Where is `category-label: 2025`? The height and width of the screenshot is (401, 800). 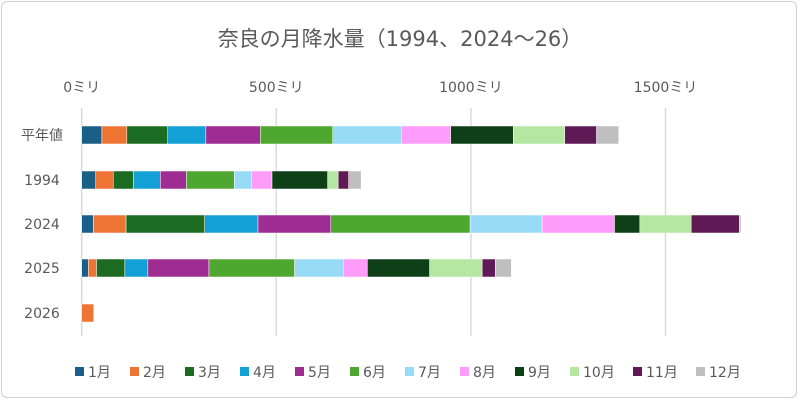 category-label: 2025 is located at coordinates (42, 269).